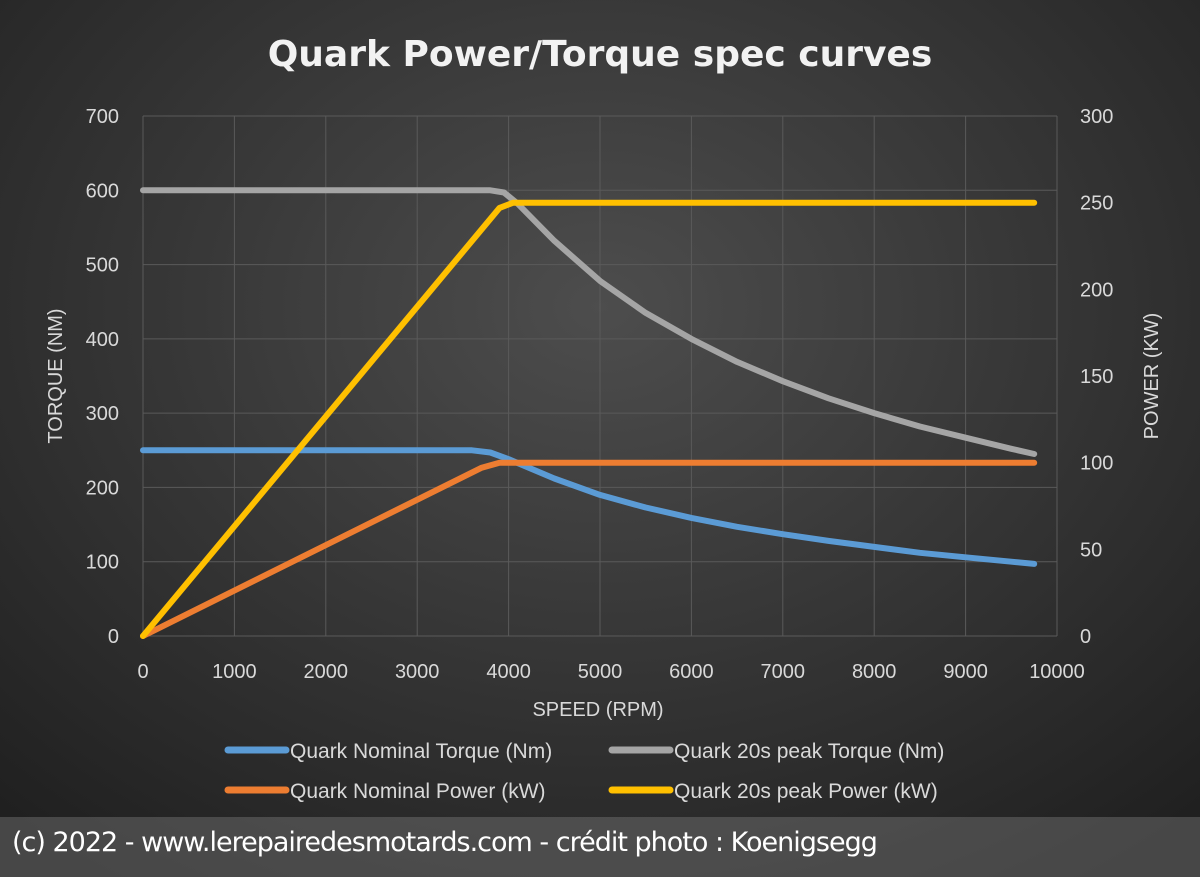 Image resolution: width=1200 pixels, height=877 pixels. Describe the element at coordinates (102, 191) in the screenshot. I see `y-tick-label: 600` at that location.